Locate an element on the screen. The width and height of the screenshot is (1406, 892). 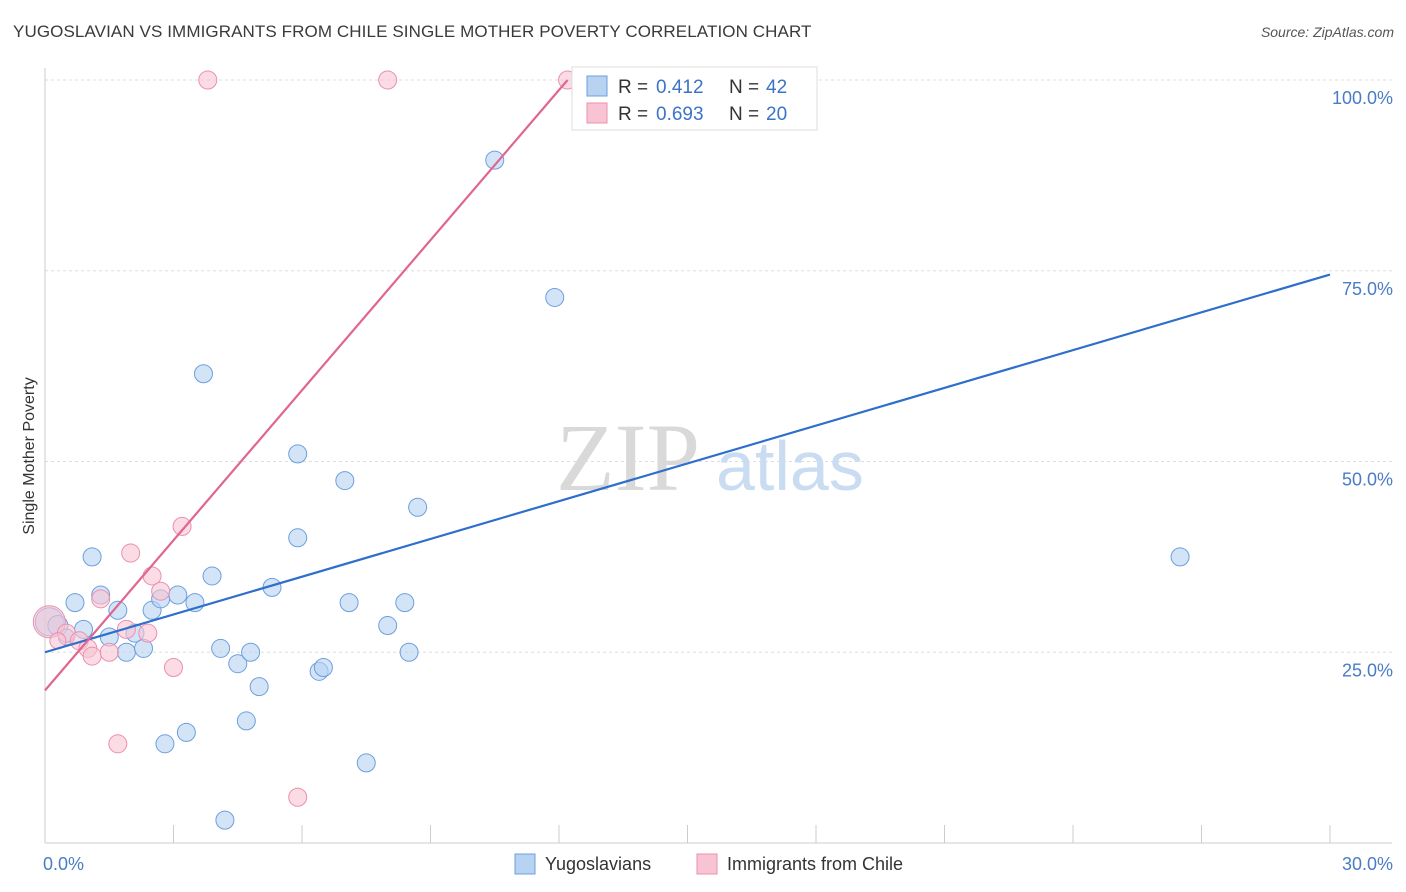
watermark: ZIP atlas is located at coordinates (710, 457).